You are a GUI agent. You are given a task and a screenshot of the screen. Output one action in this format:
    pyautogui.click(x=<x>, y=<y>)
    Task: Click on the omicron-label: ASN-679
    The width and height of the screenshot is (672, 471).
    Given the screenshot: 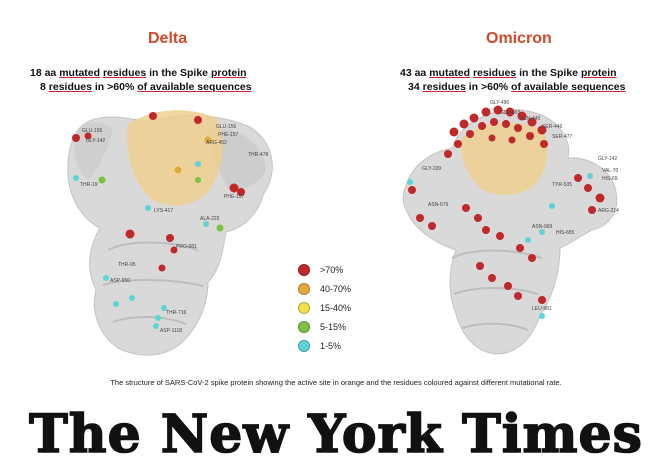 What is the action you would take?
    pyautogui.click(x=438, y=205)
    